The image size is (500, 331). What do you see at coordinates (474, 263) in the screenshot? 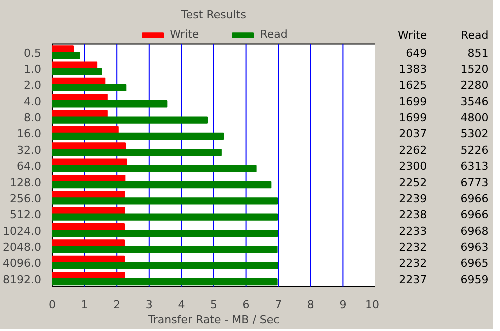
I see `text: 6965` at bounding box center [474, 263].